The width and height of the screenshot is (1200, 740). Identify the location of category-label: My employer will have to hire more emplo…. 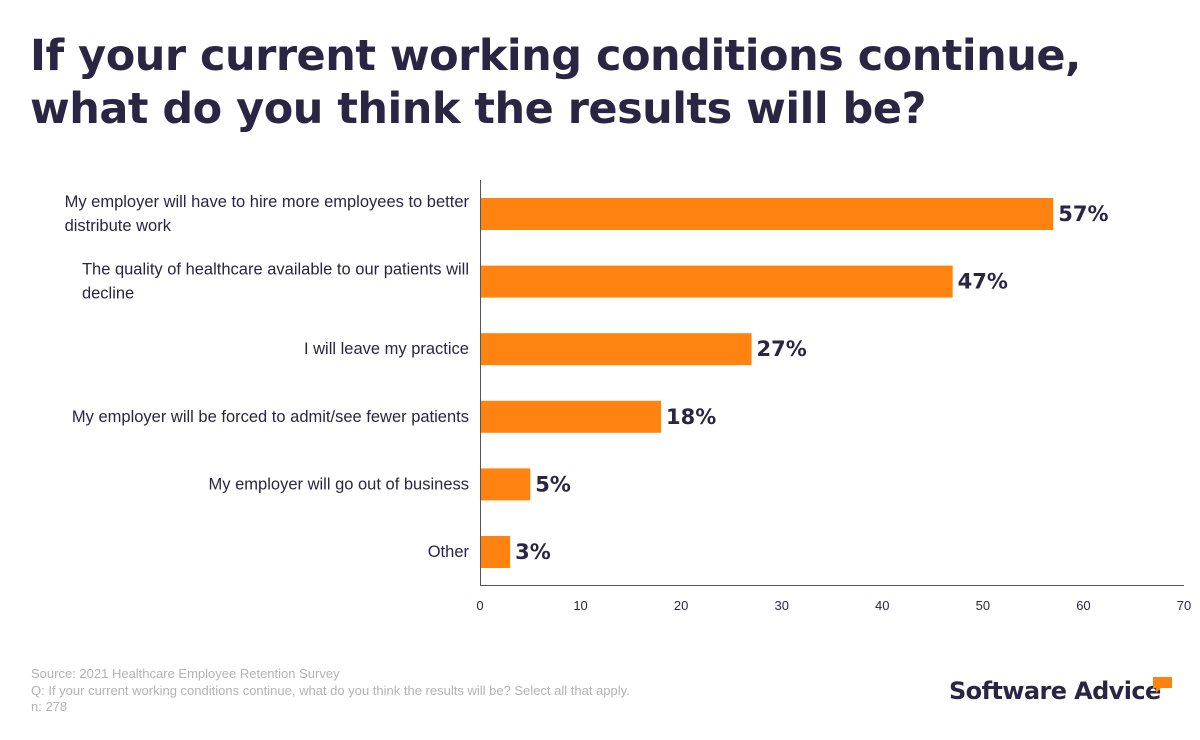
(267, 202).